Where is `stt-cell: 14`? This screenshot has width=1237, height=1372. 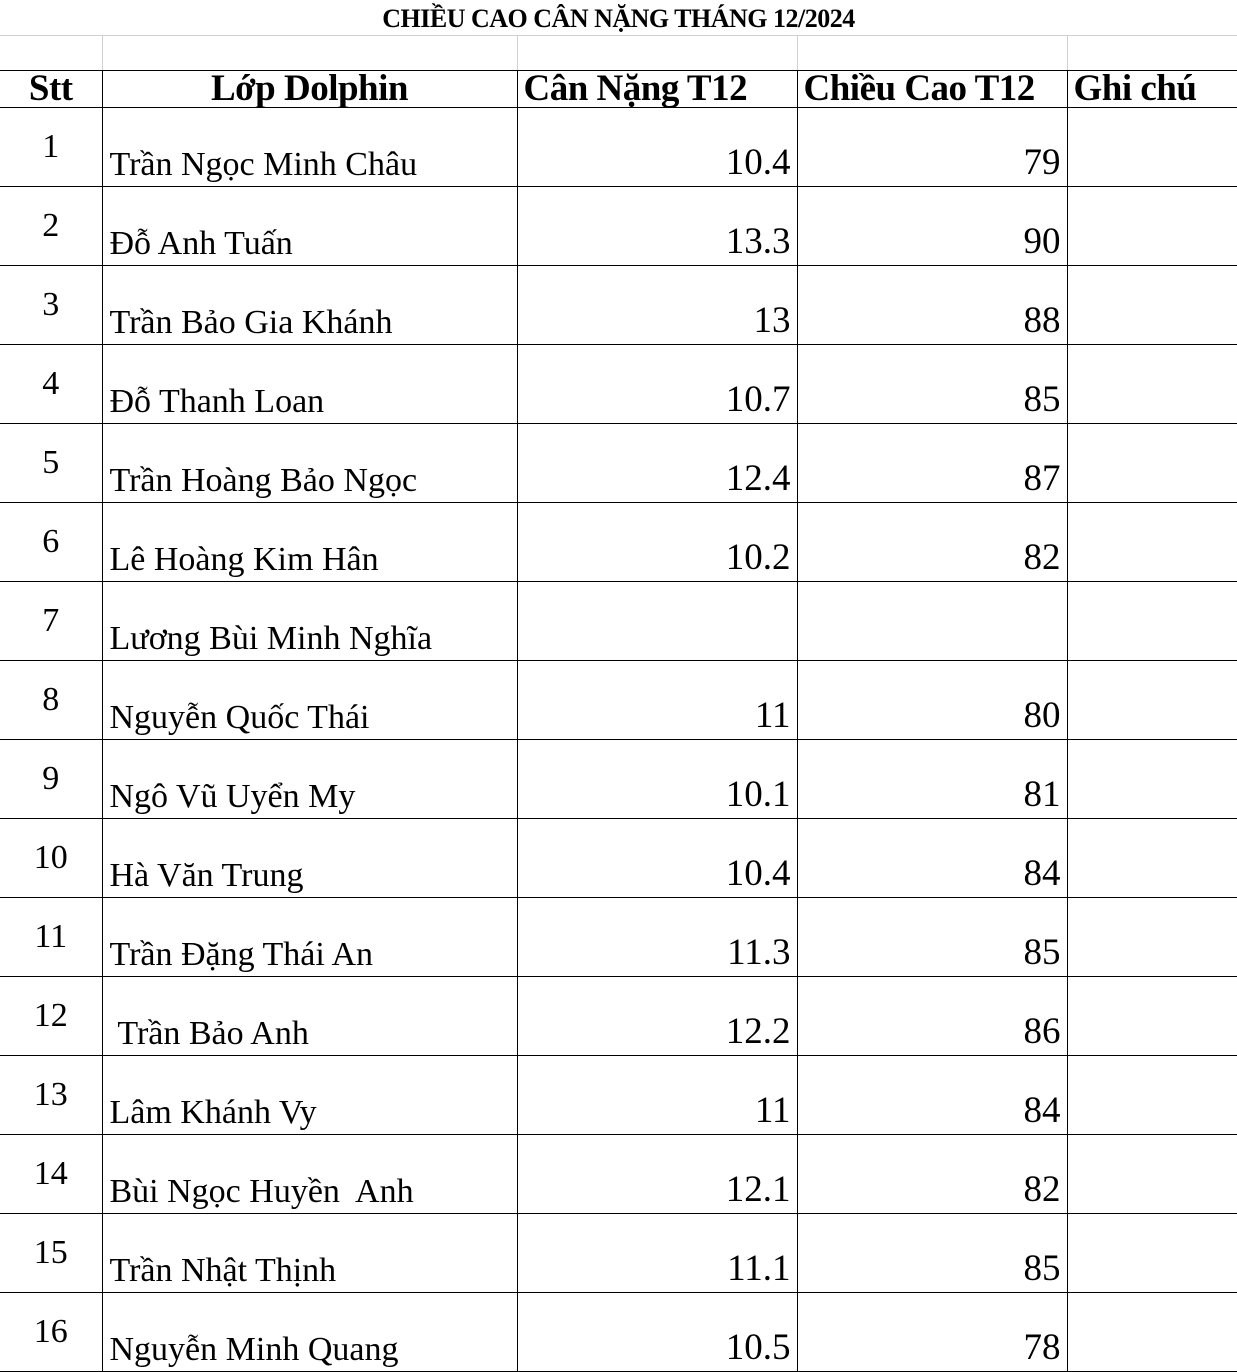
stt-cell: 14 is located at coordinates (51, 1174).